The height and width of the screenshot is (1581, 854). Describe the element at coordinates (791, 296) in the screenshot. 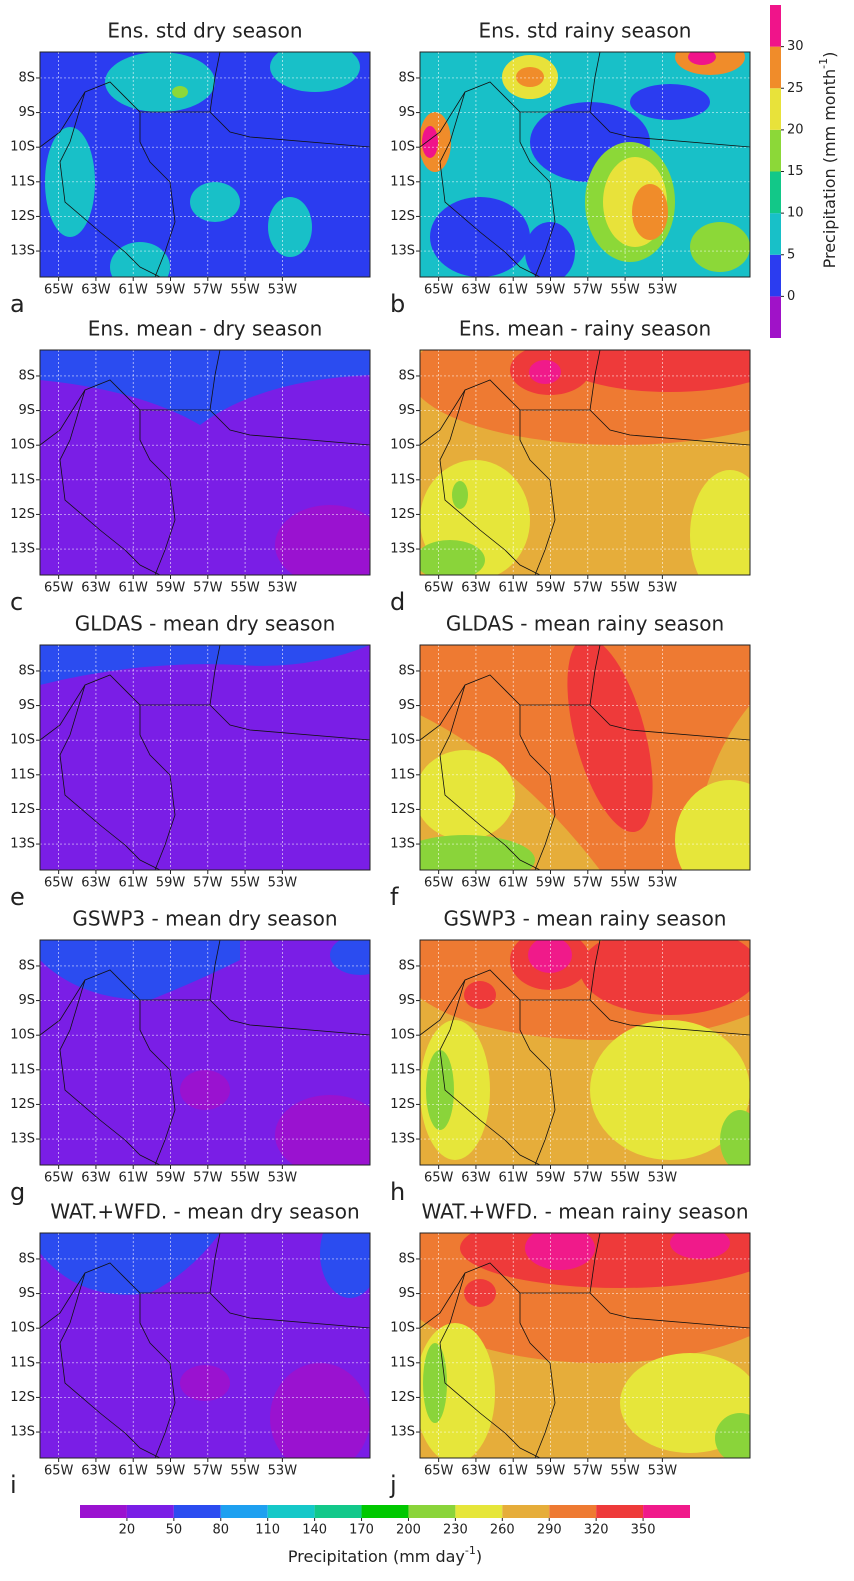

I see `colorbar-tick-label: 0` at that location.